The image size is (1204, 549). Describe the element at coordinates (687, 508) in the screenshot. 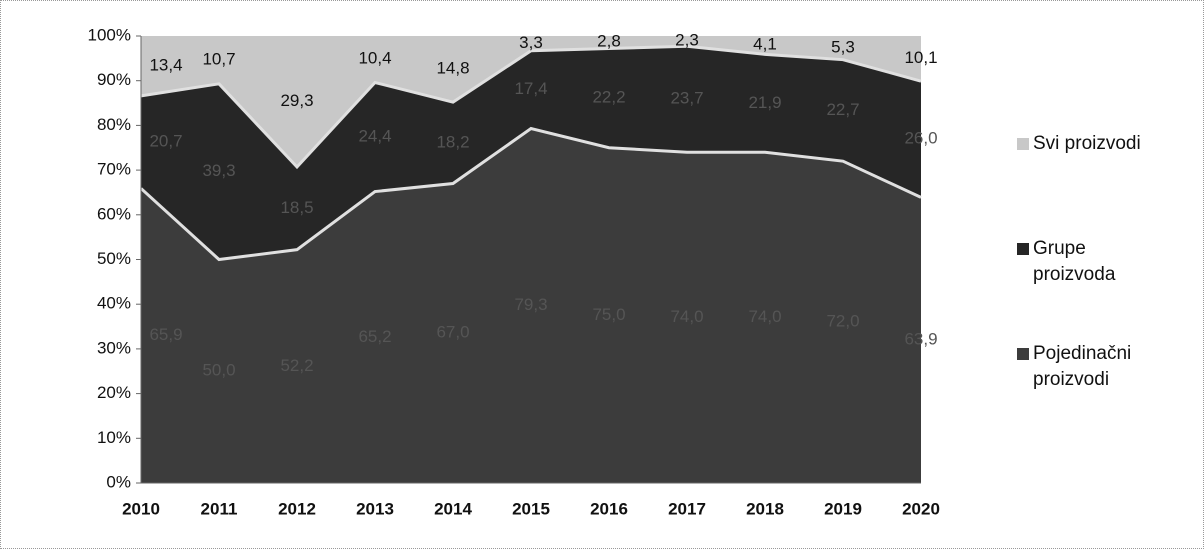

I see `x-tick-label: 2017` at that location.